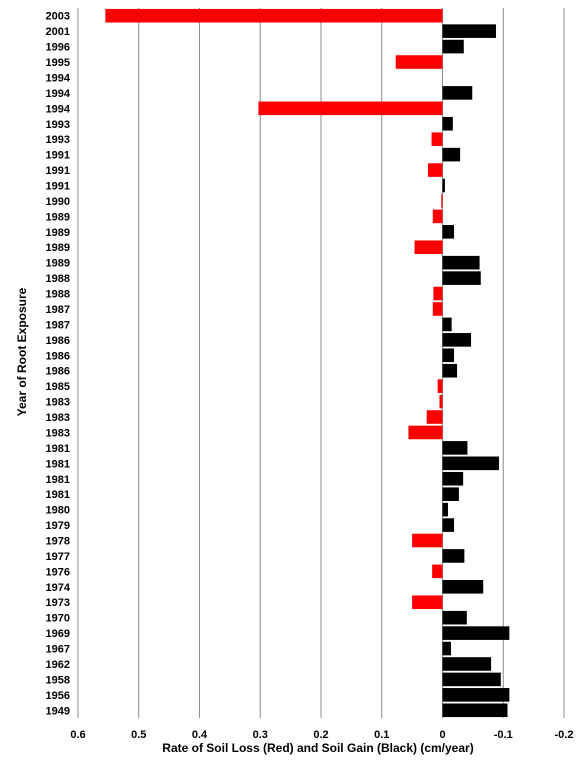 This screenshot has height=767, width=580. What do you see at coordinates (58, 711) in the screenshot?
I see `y-tick-label: 1949` at bounding box center [58, 711].